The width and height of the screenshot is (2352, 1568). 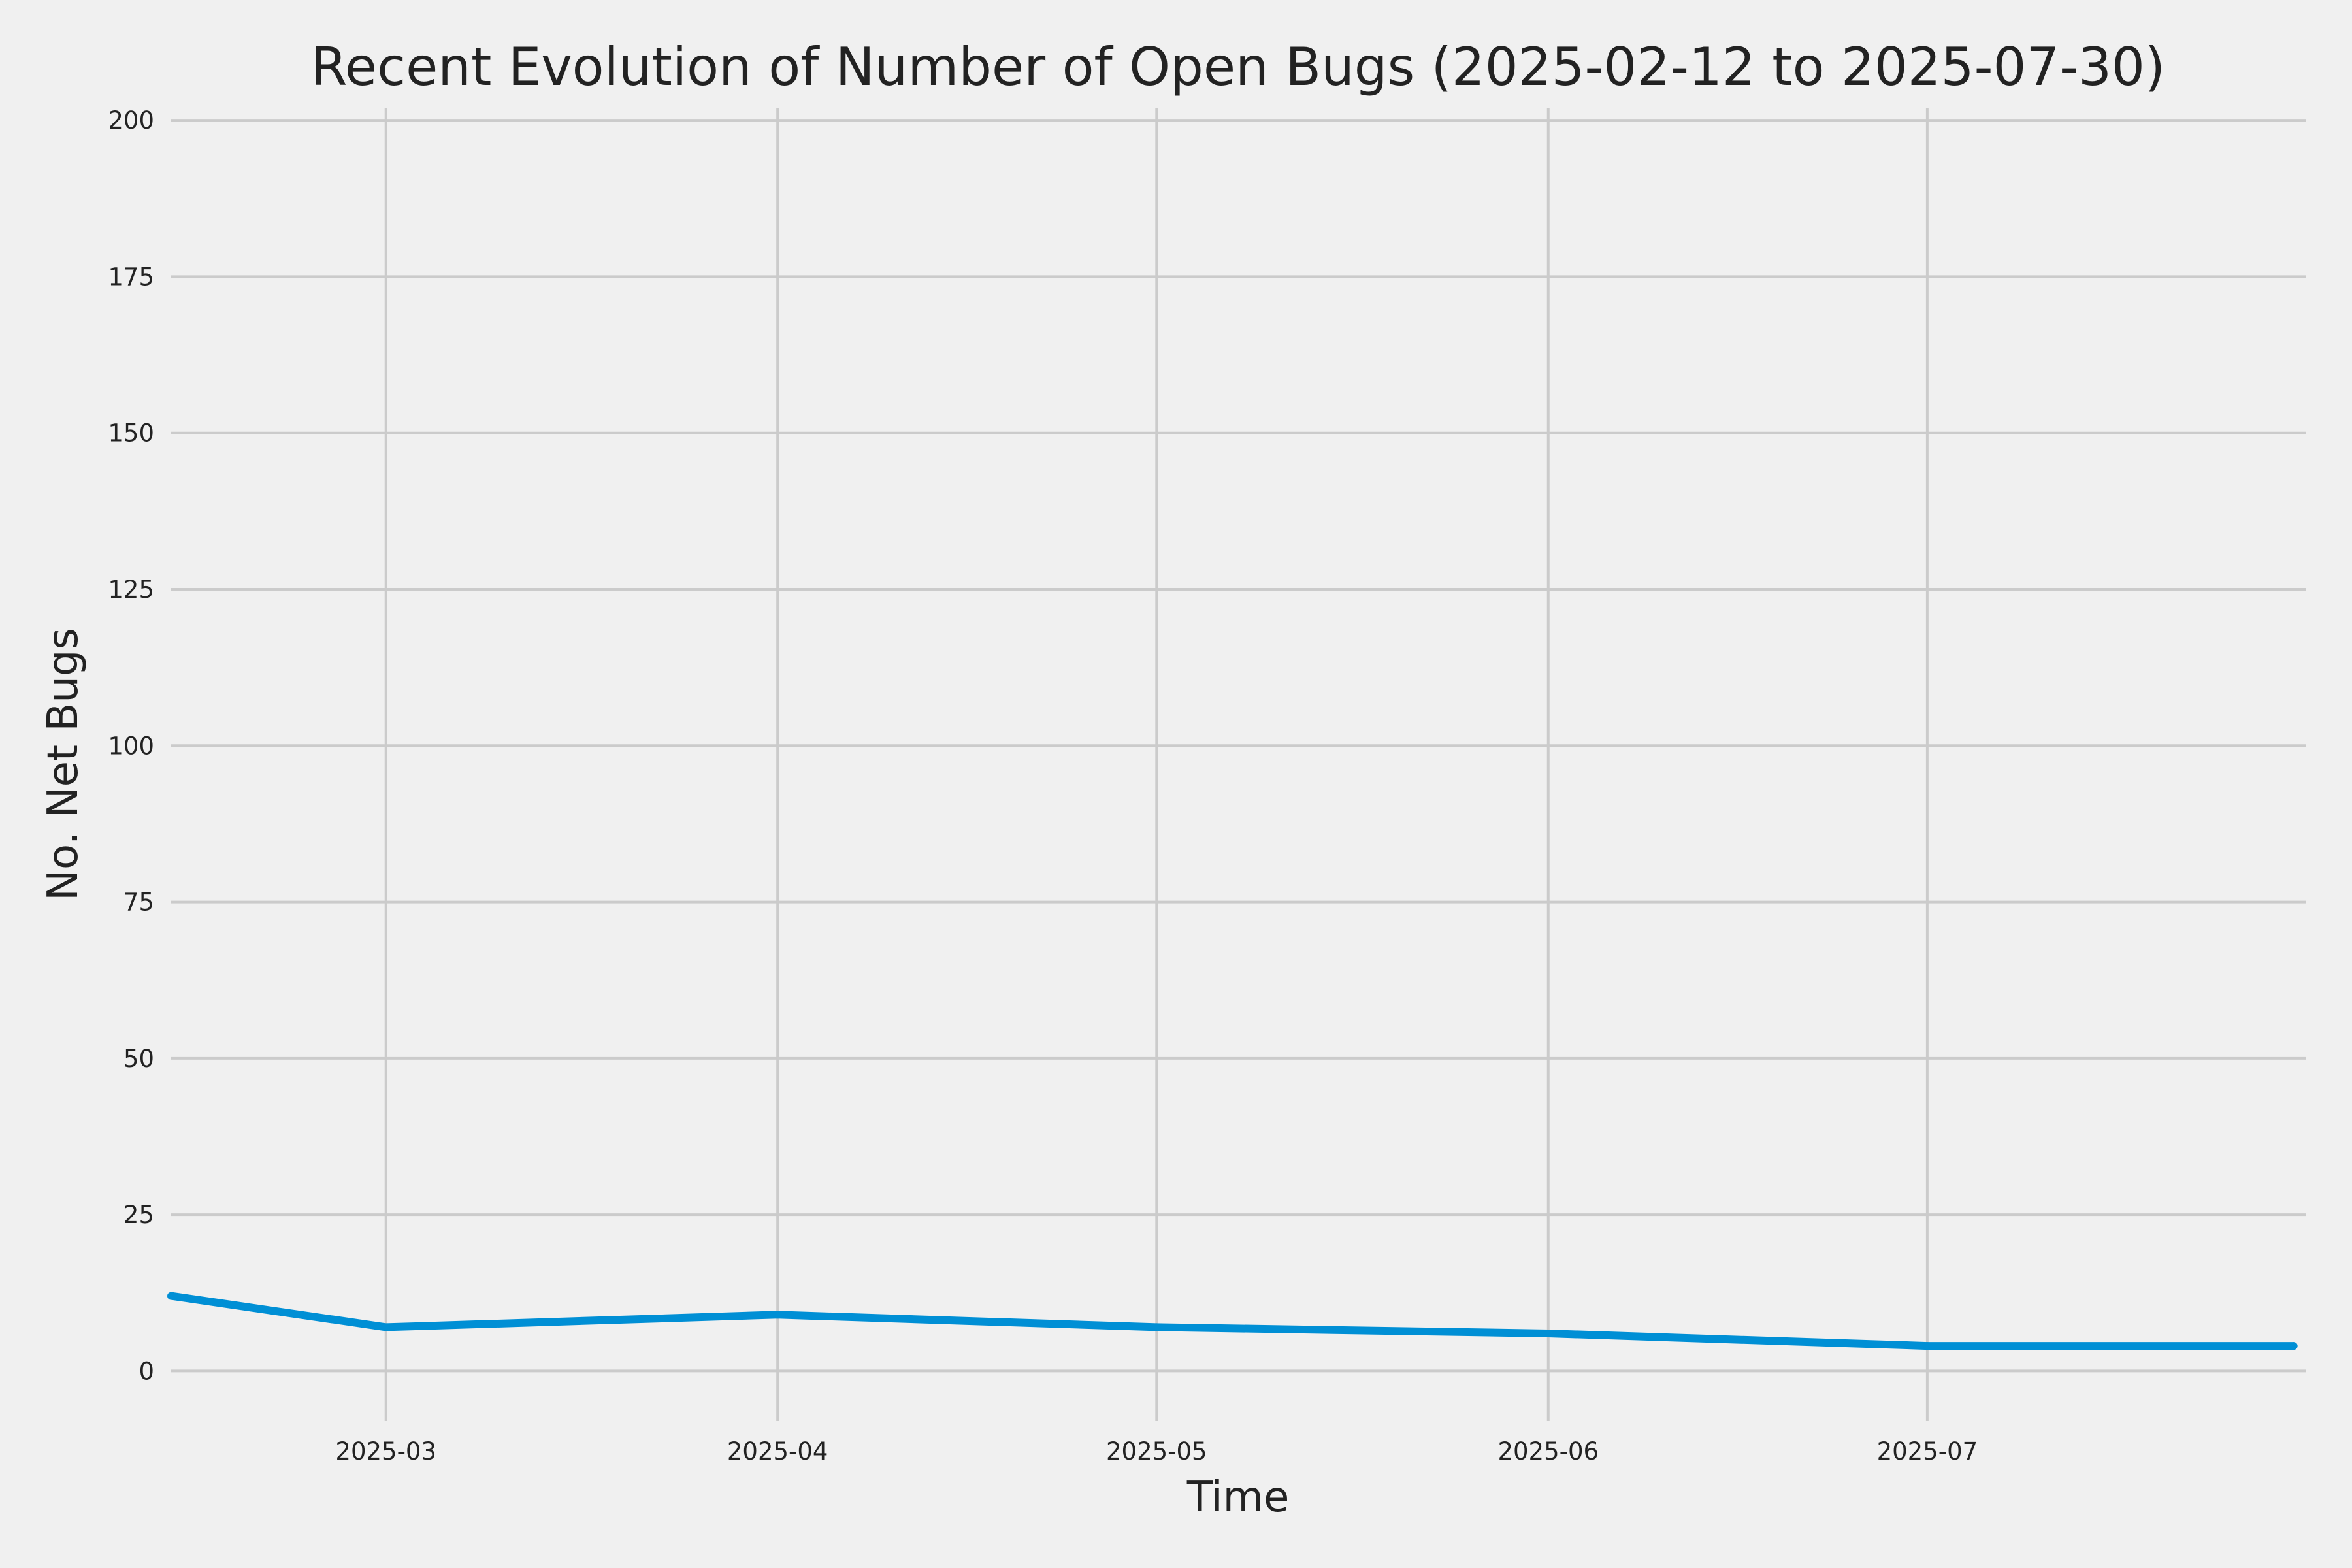 What do you see at coordinates (131, 120) in the screenshot?
I see `y-tick-label: 200` at bounding box center [131, 120].